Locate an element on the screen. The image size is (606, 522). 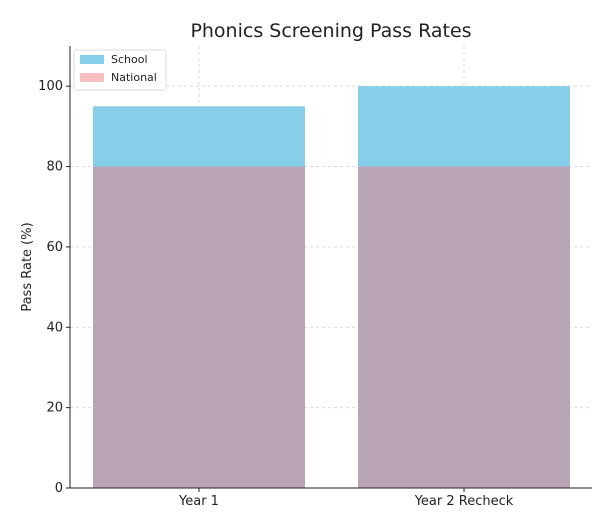
x-ticks: Year 1 Year 2 Recheck is located at coordinates (346, 498).